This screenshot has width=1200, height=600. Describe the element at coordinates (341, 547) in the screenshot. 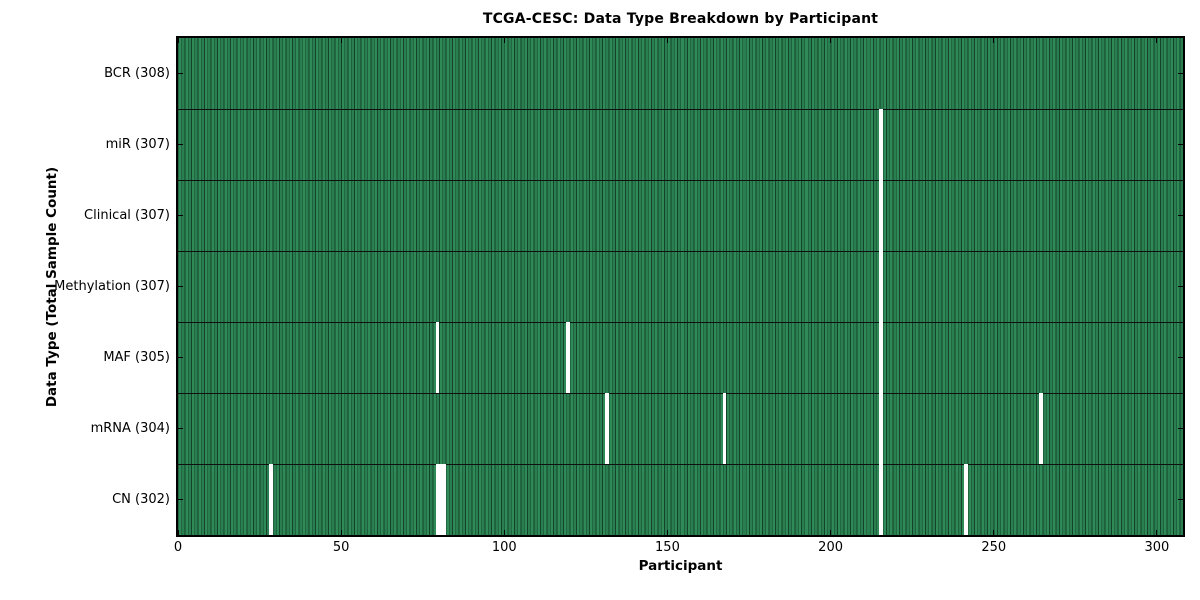

I see `x-tick-label-50: 50` at that location.